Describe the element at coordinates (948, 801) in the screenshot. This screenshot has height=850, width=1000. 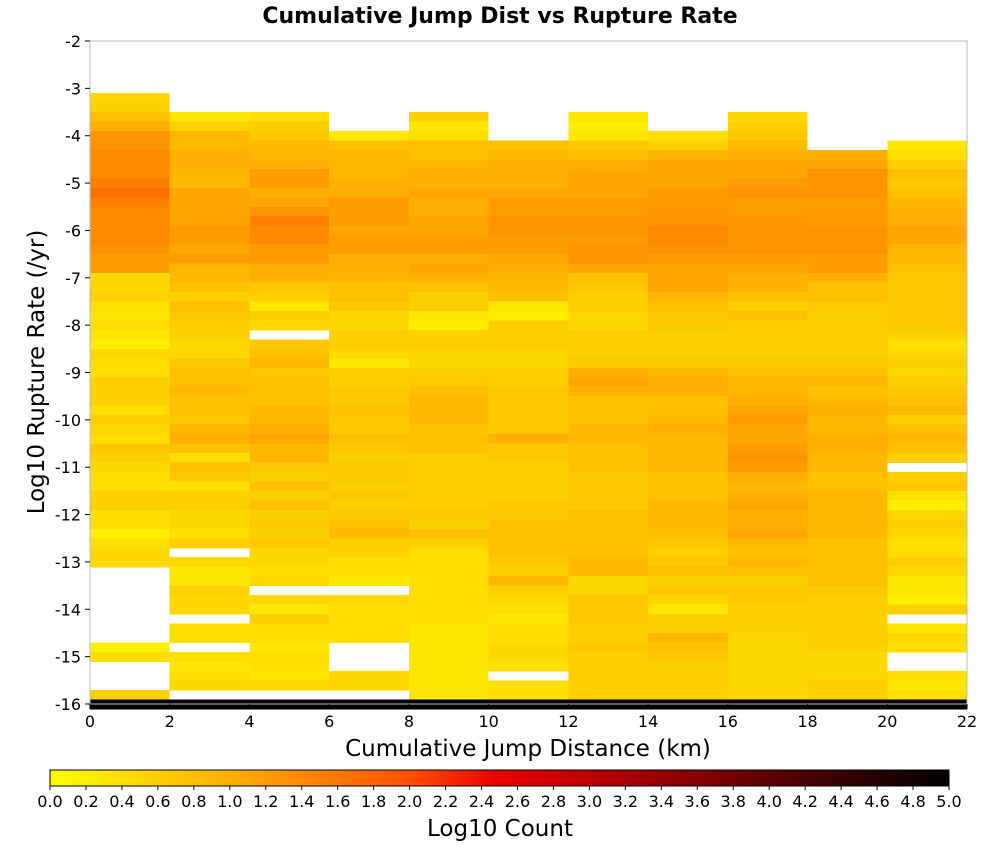
I see `colorbar-tick-label: 5.0` at that location.